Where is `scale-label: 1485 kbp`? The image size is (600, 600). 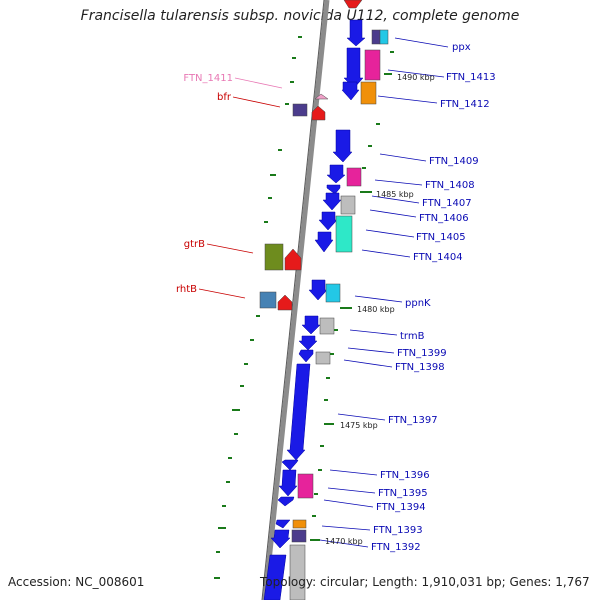 scale-label: 1485 kbp is located at coordinates (395, 194).